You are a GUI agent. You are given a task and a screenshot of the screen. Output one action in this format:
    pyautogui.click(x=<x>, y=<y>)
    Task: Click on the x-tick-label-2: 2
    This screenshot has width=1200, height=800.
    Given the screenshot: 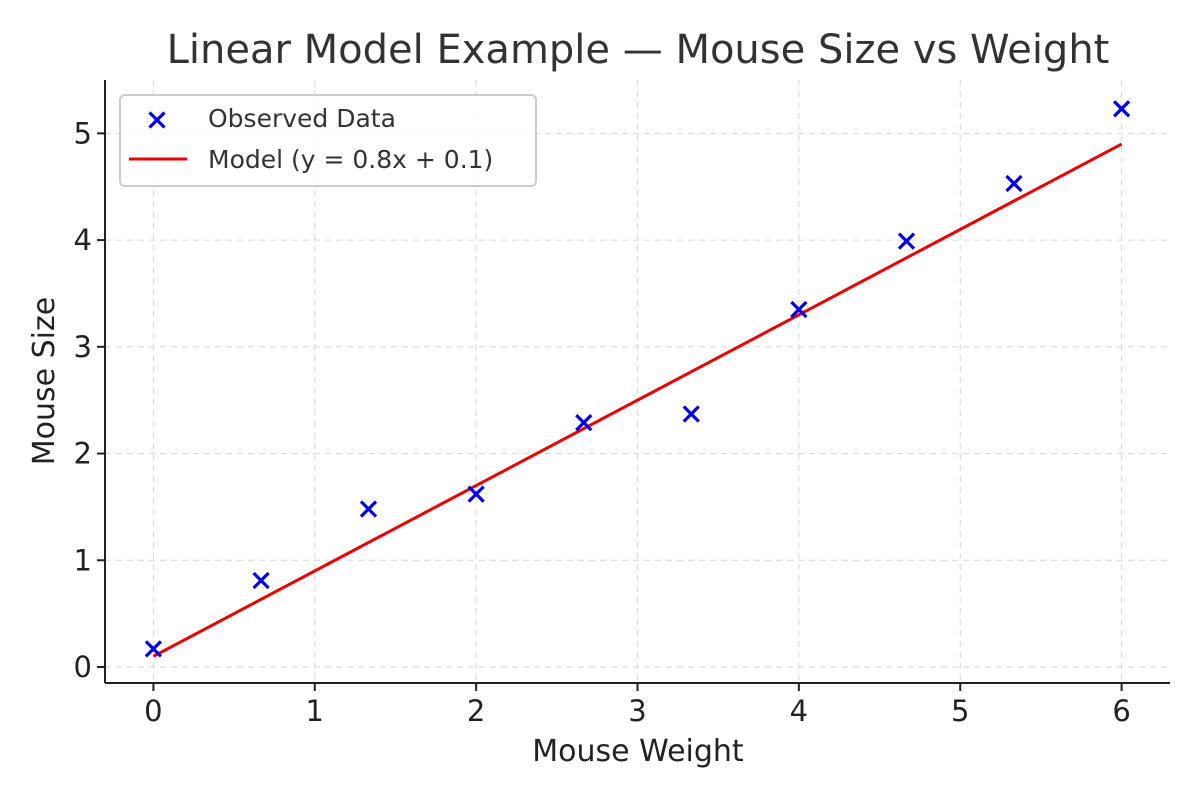 What is the action you would take?
    pyautogui.click(x=476, y=711)
    